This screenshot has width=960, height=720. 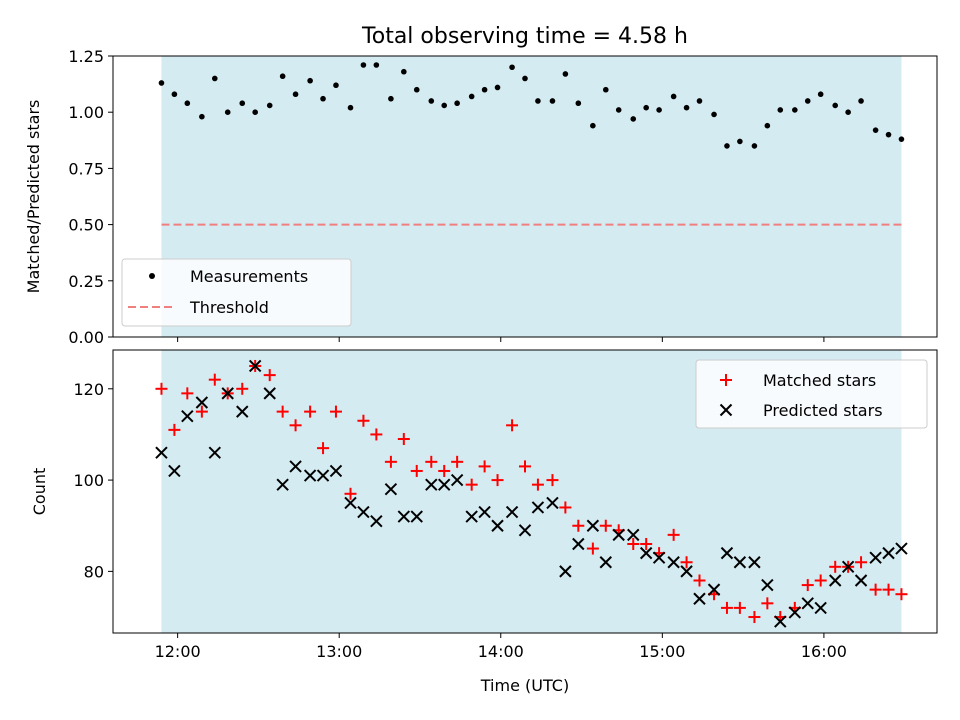 What do you see at coordinates (152, 276) in the screenshot?
I see `measurements-legend-marker` at bounding box center [152, 276].